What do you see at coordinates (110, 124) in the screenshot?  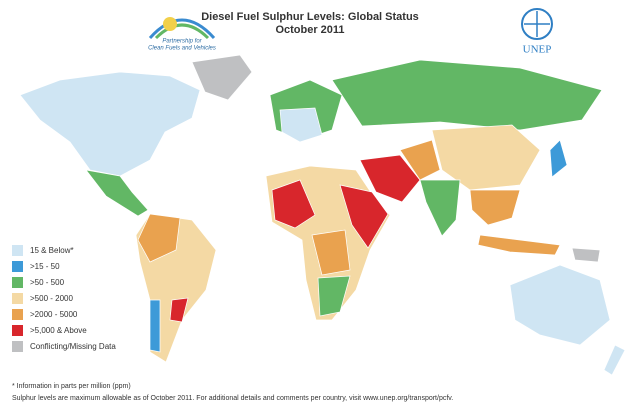 I see `north-america` at bounding box center [110, 124].